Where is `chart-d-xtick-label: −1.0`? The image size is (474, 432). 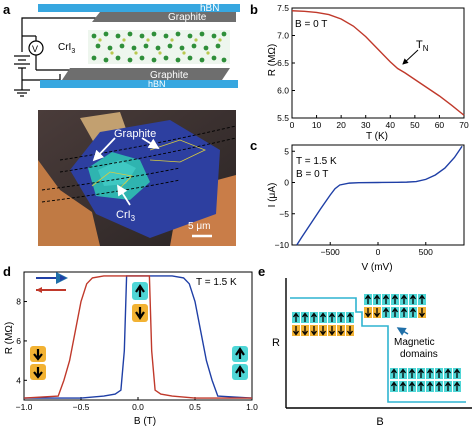 chart-d-xtick-label: −1.0 is located at coordinates (24, 407).